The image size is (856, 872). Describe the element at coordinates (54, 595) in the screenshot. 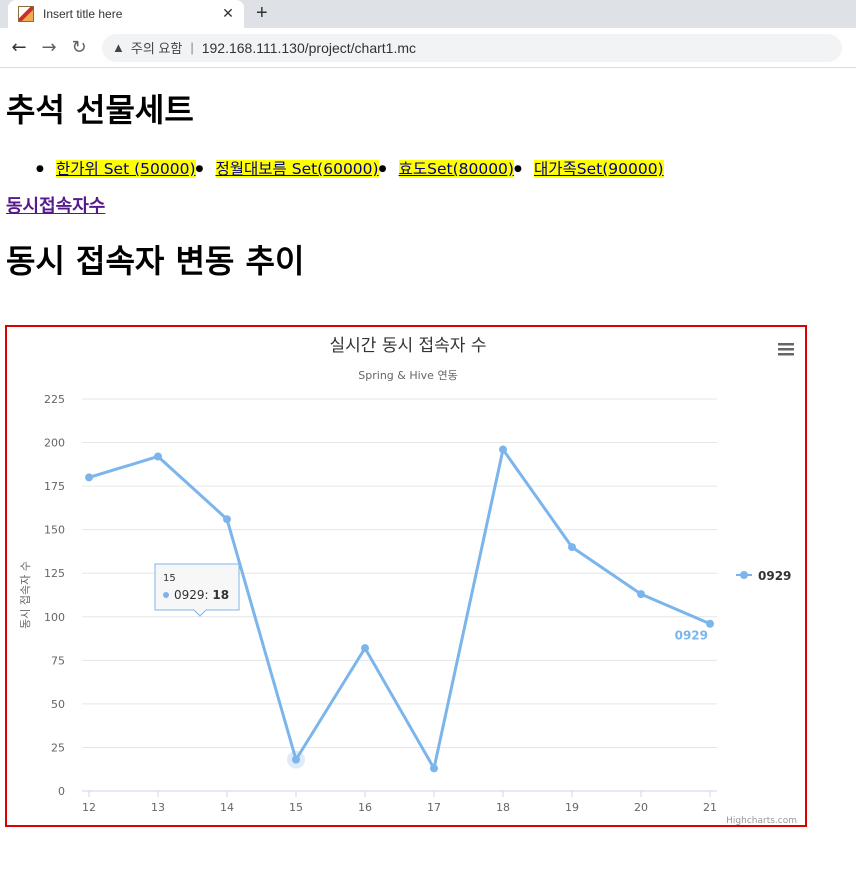

I see `y-axis-ticks: 0 25 50 75 100 125 150 175 200 225` at that location.